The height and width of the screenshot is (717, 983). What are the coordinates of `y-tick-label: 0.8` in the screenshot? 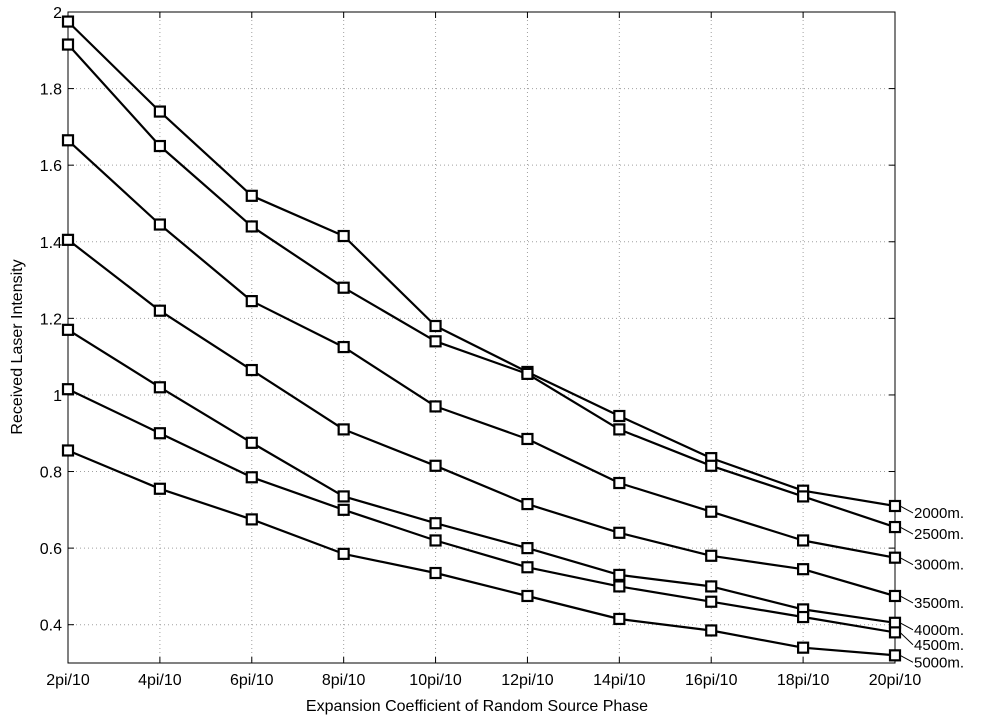 It's located at (51, 473).